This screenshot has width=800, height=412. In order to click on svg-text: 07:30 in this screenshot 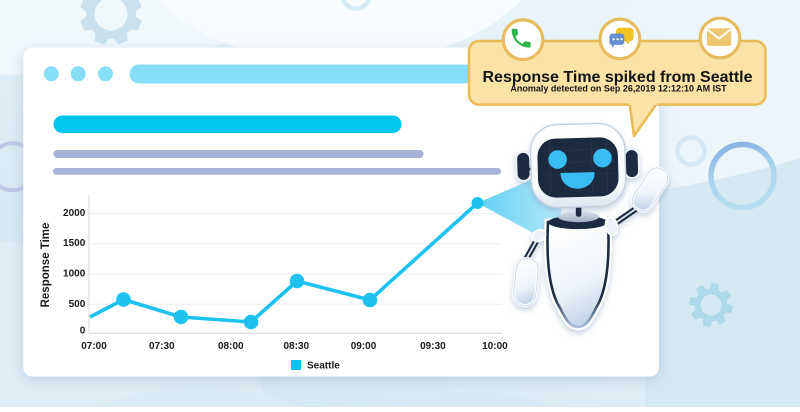, I will do `click(162, 346)`.